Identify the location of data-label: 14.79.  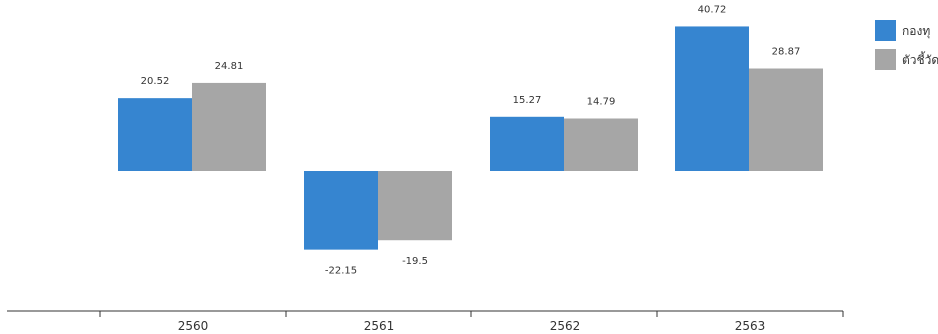
(601, 101).